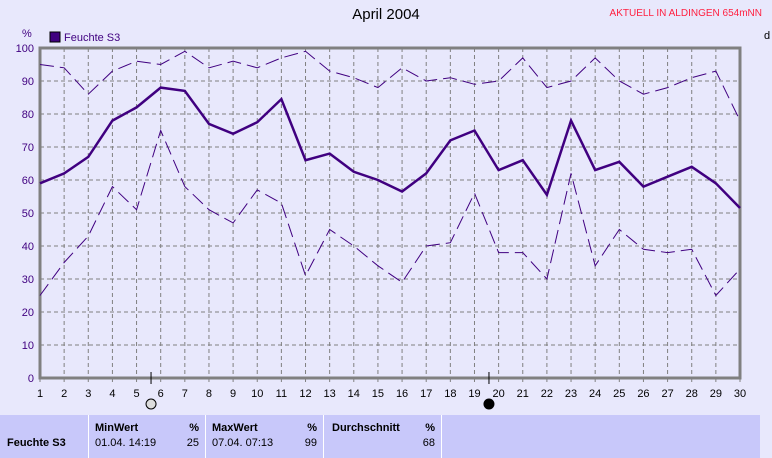 This screenshot has width=772, height=458. I want to click on max-unit: %, so click(312, 428).